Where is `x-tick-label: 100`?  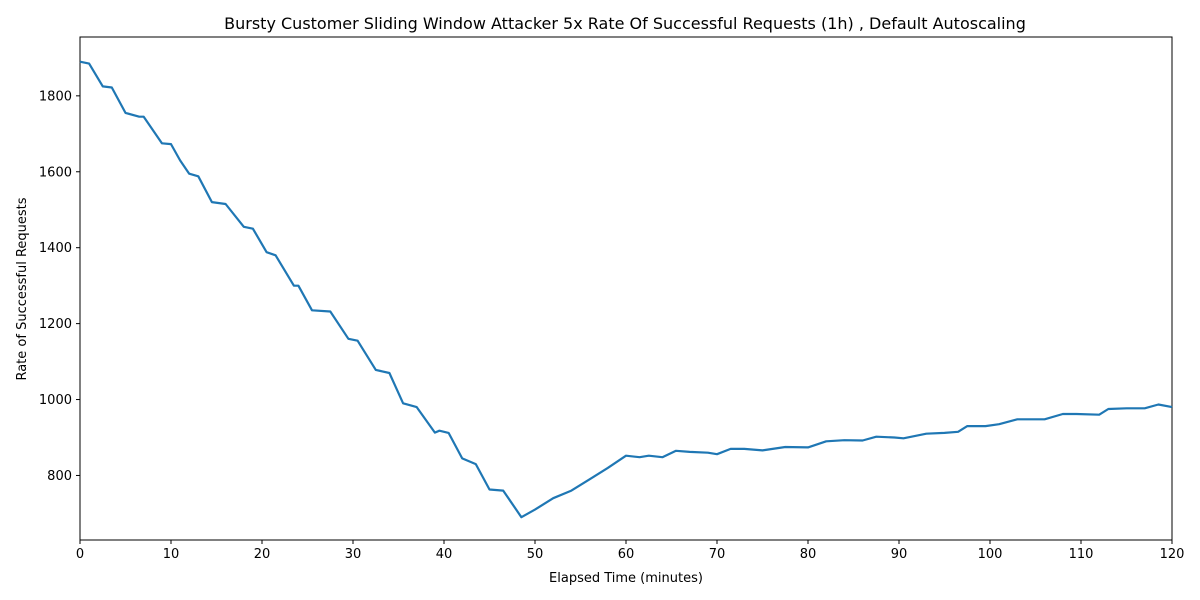
x-tick-label: 100 is located at coordinates (990, 554).